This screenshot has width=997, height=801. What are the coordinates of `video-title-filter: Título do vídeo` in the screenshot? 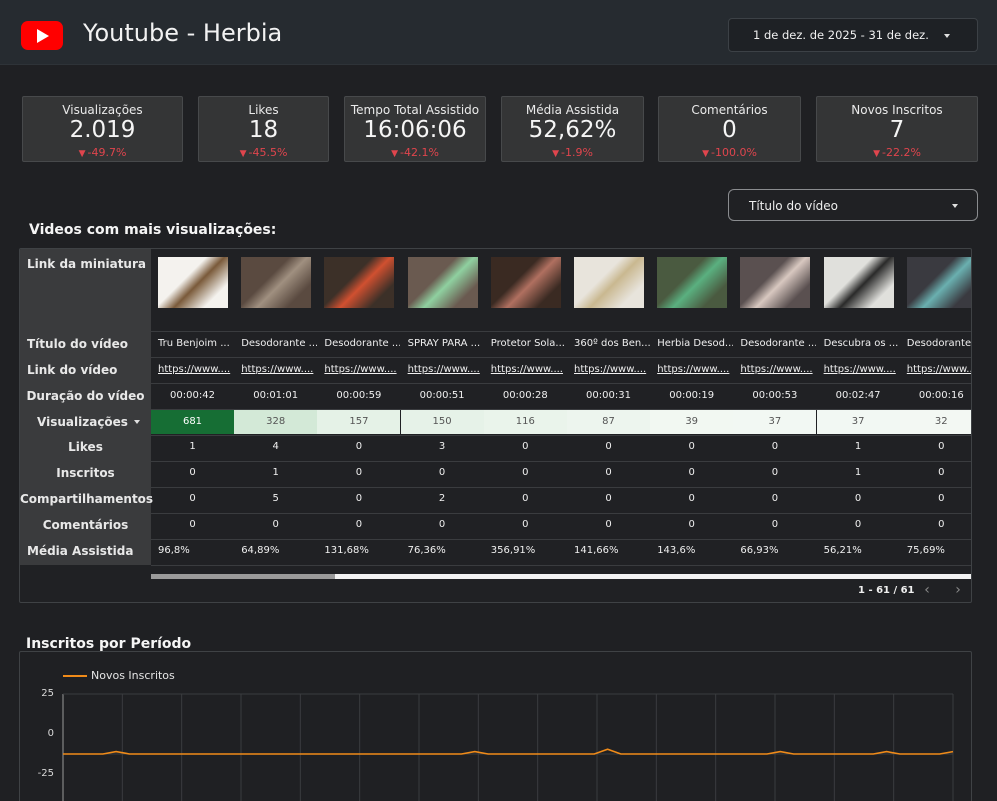 It's located at (853, 205).